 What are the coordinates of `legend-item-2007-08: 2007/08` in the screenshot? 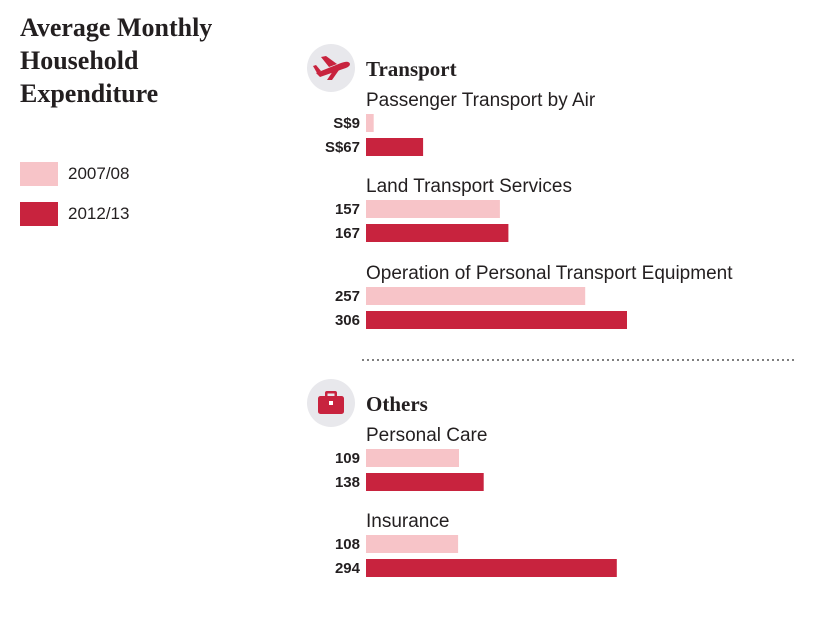 It's located at (74, 174).